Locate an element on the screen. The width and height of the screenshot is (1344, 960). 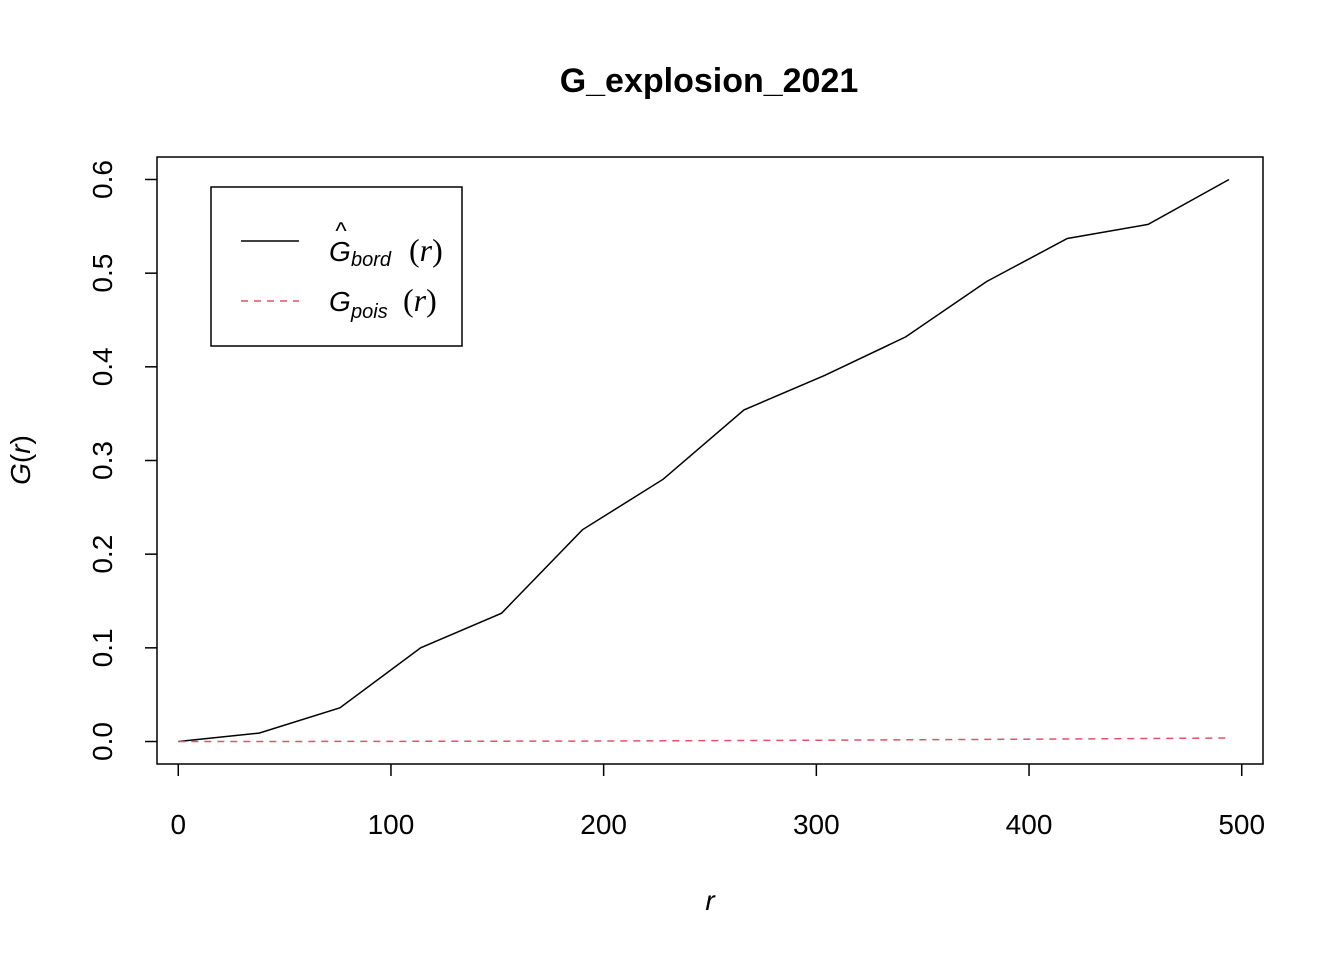
legend-label-pois-arg: (r) is located at coordinates (420, 300).